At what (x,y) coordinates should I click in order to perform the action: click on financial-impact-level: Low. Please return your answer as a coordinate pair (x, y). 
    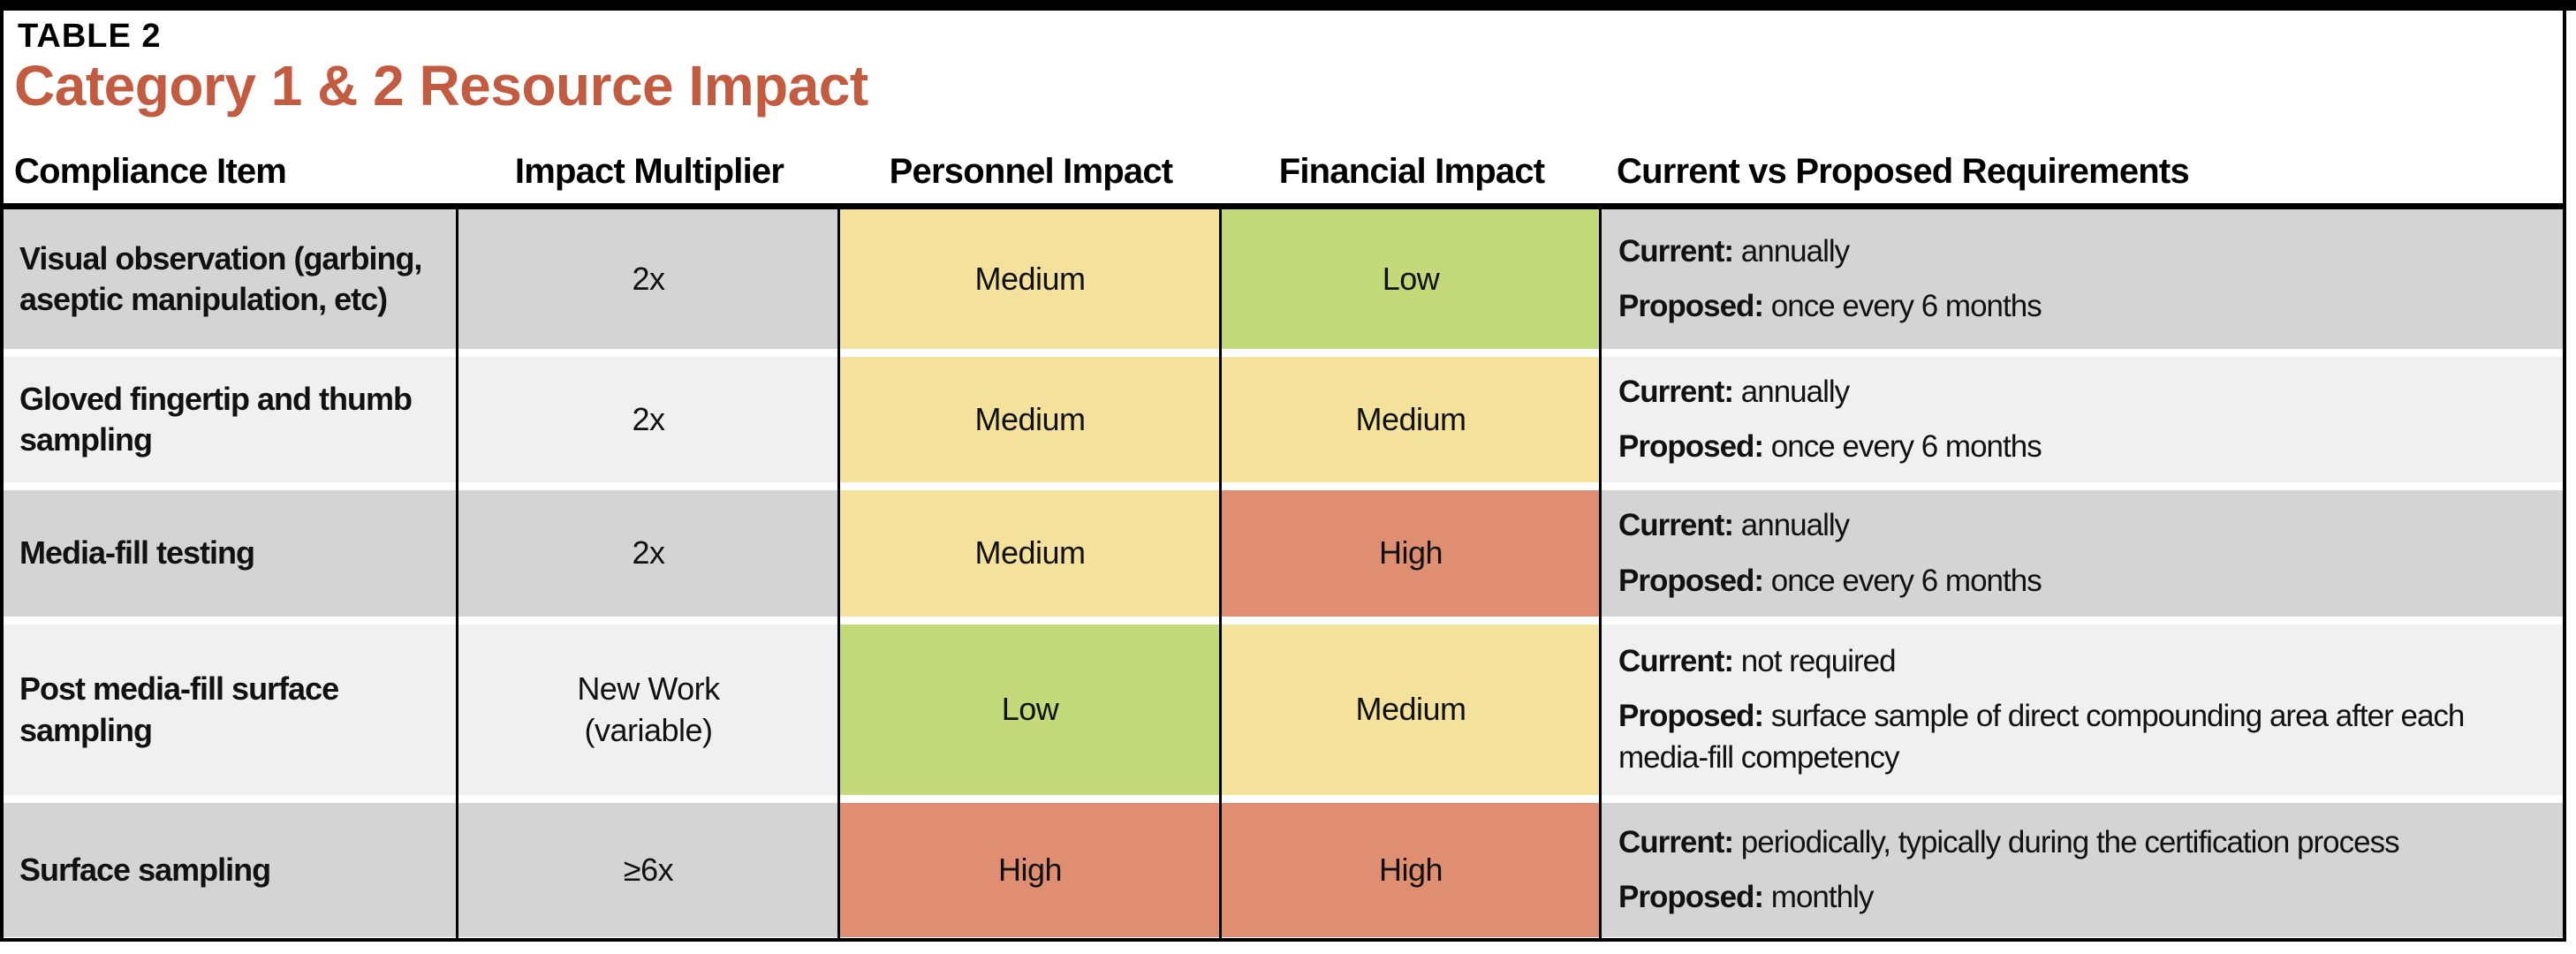
    Looking at the image, I should click on (1411, 278).